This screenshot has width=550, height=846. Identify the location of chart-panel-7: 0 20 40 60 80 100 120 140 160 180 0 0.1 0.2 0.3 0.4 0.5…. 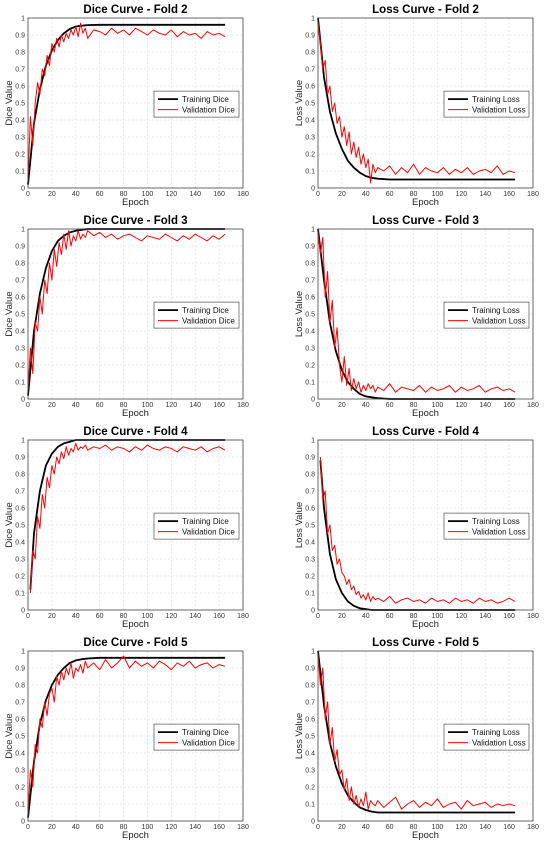
(126, 739).